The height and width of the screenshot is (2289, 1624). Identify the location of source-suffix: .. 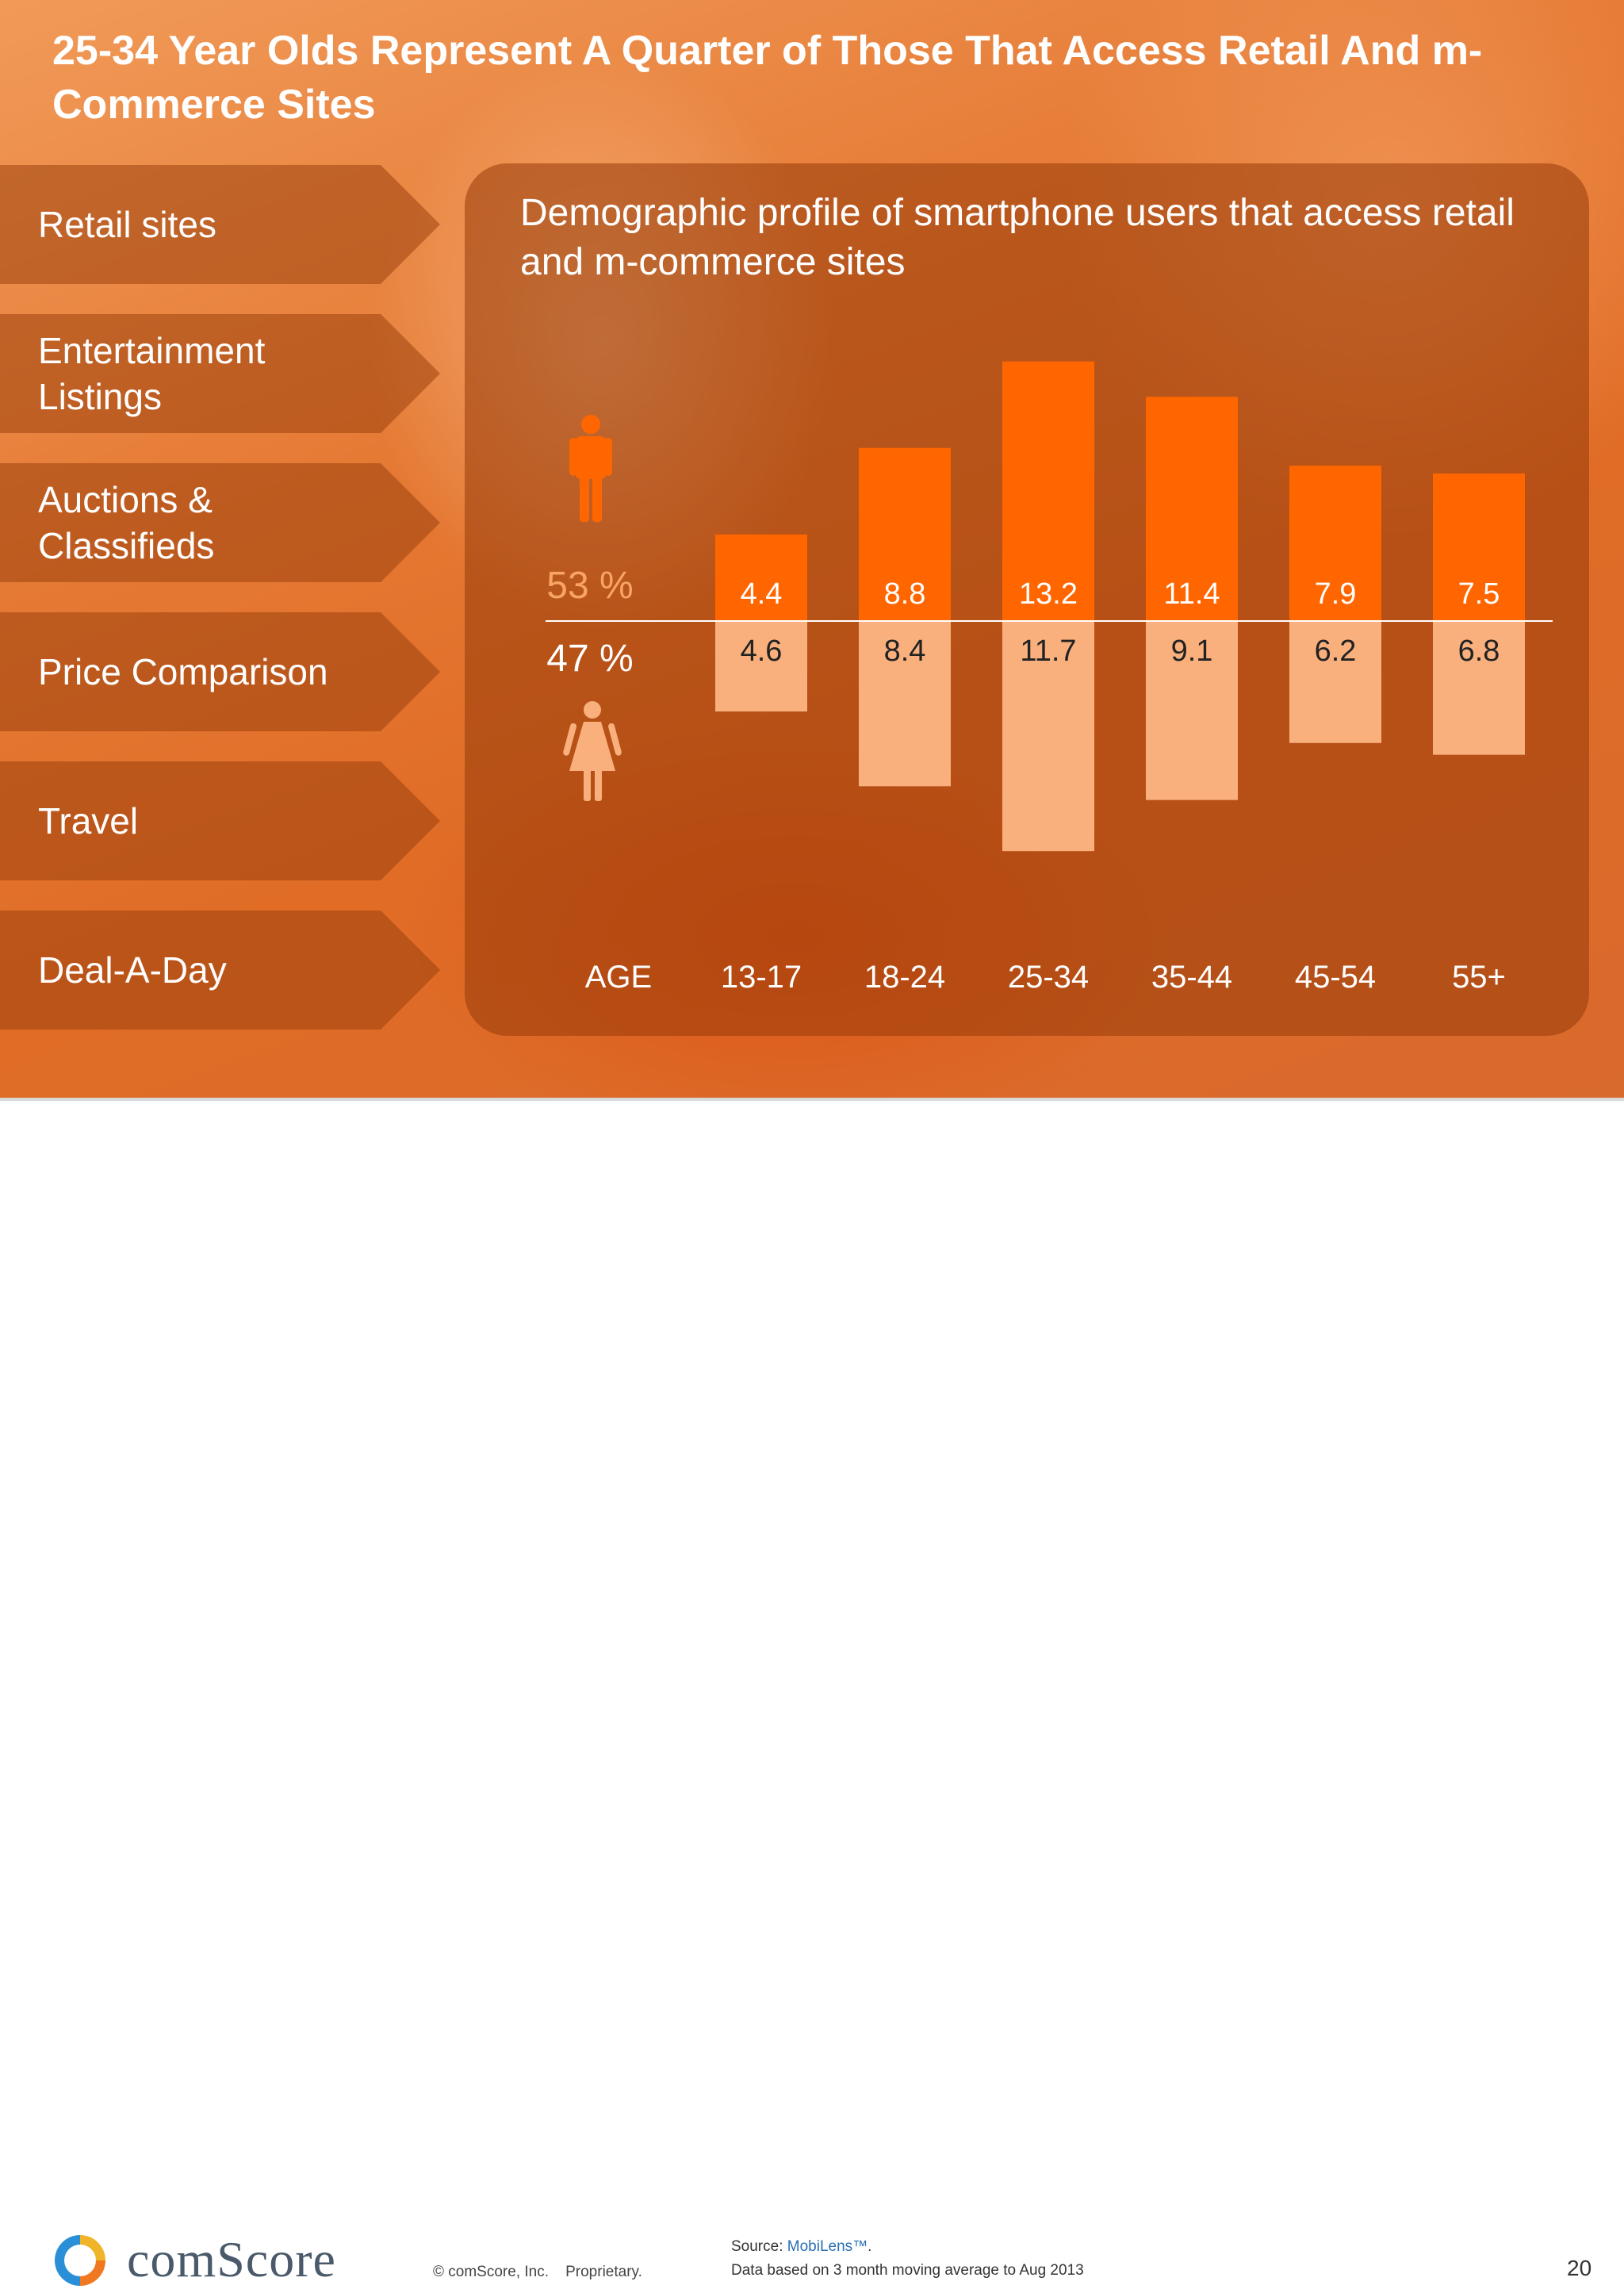
(870, 2246).